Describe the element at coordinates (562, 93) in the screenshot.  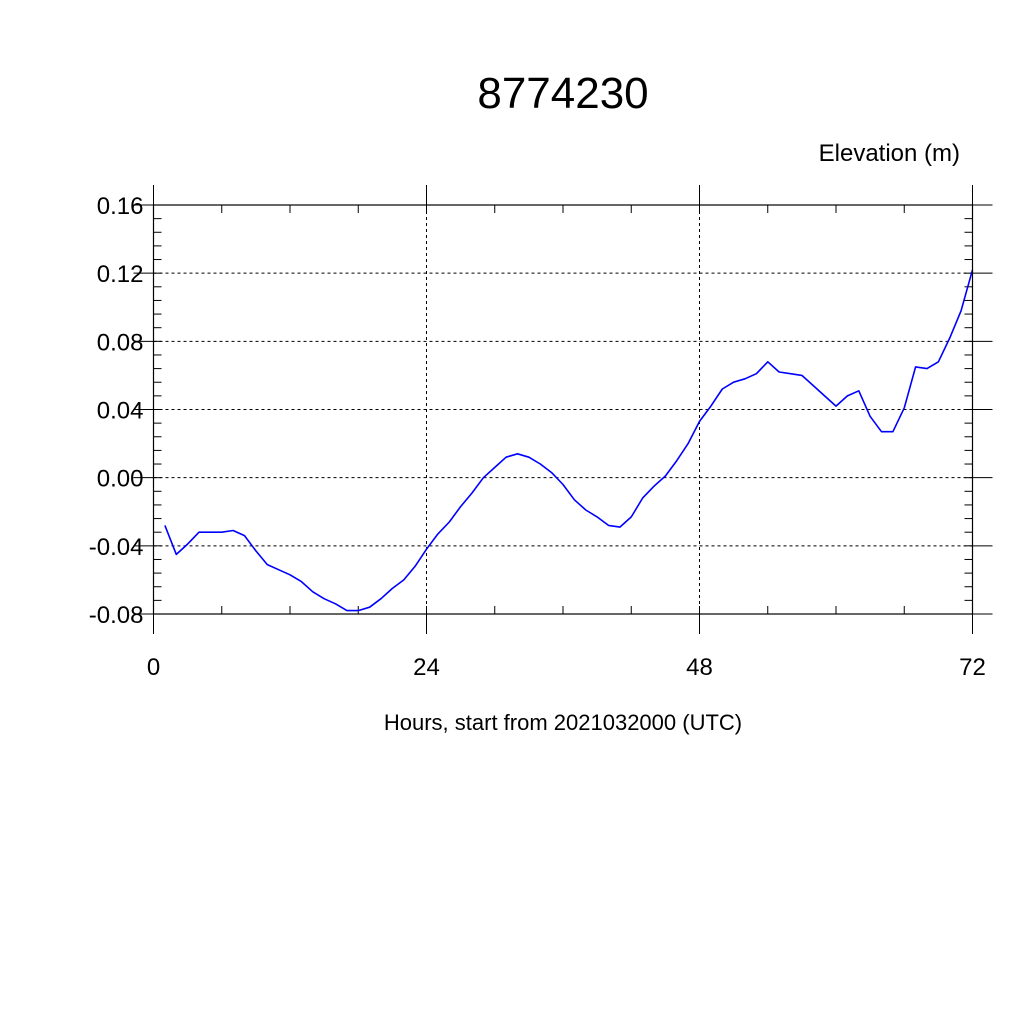
I see `chart-title: 8774230` at that location.